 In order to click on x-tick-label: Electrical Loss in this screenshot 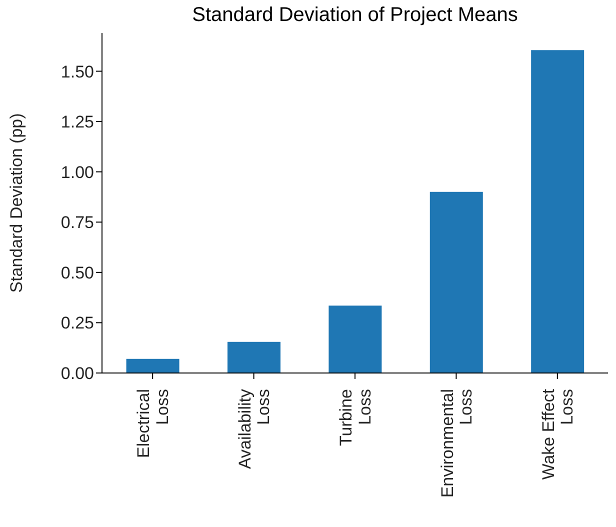, I will do `click(153, 423)`.